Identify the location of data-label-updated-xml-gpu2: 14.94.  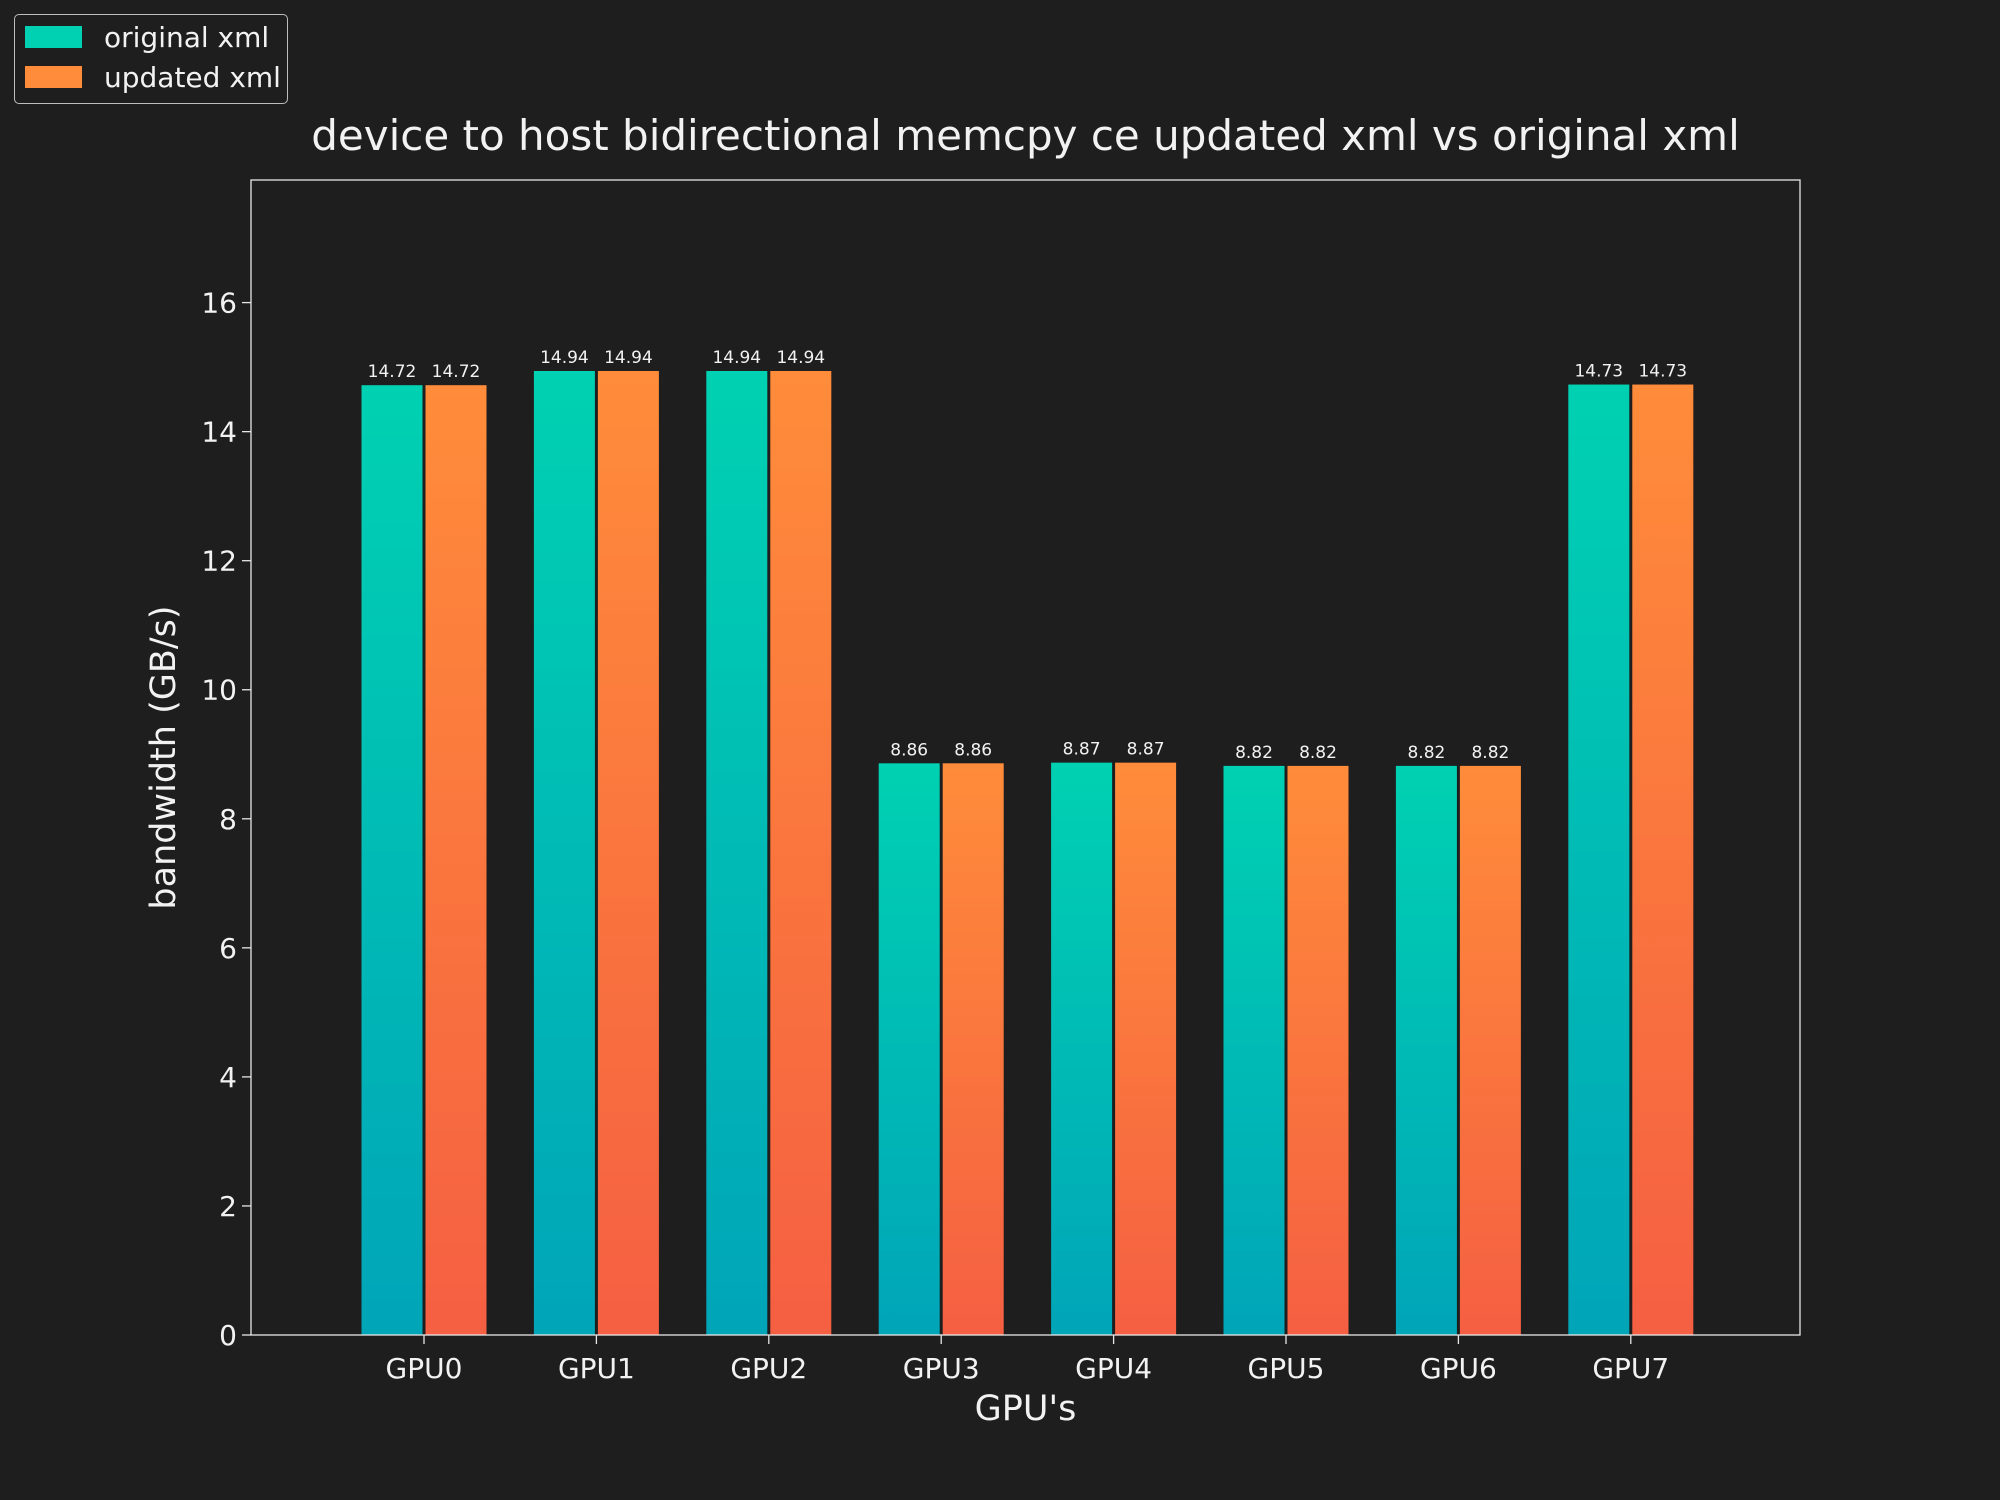
(800, 358).